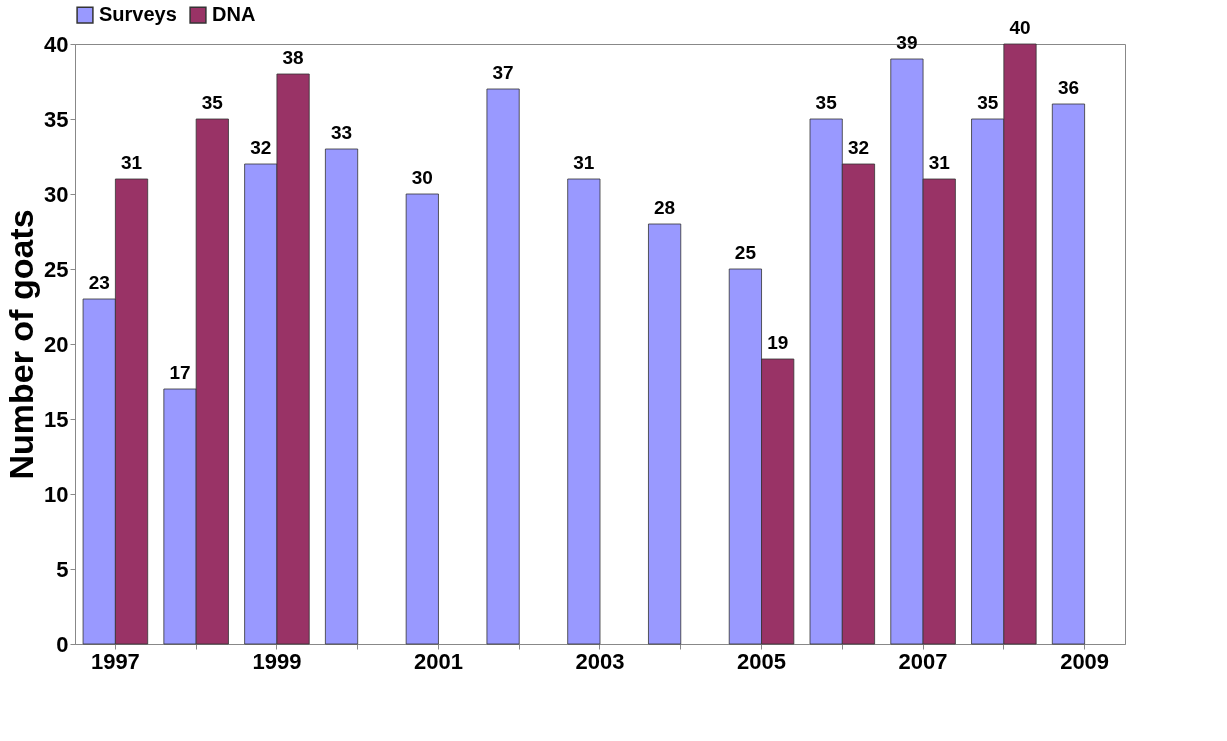 This screenshot has height=741, width=1227. What do you see at coordinates (293, 57) in the screenshot?
I see `data-label: 38` at bounding box center [293, 57].